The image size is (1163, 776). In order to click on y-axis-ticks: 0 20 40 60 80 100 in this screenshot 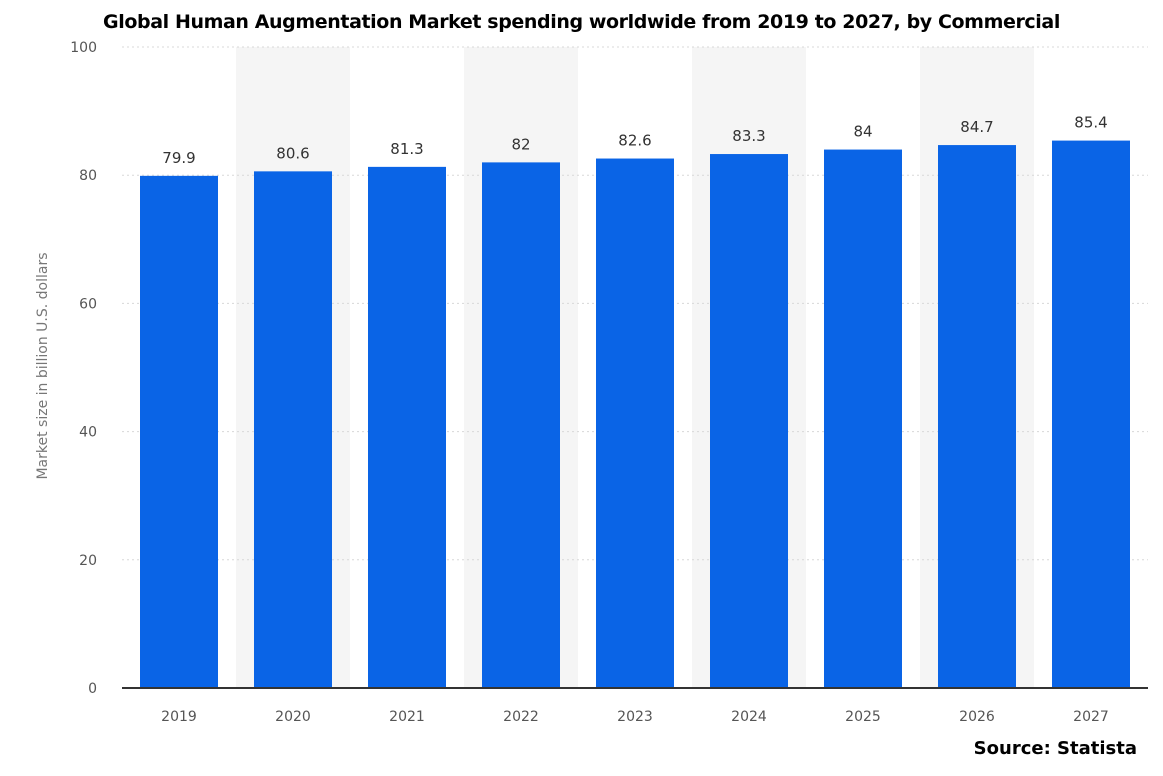, I will do `click(83, 368)`.